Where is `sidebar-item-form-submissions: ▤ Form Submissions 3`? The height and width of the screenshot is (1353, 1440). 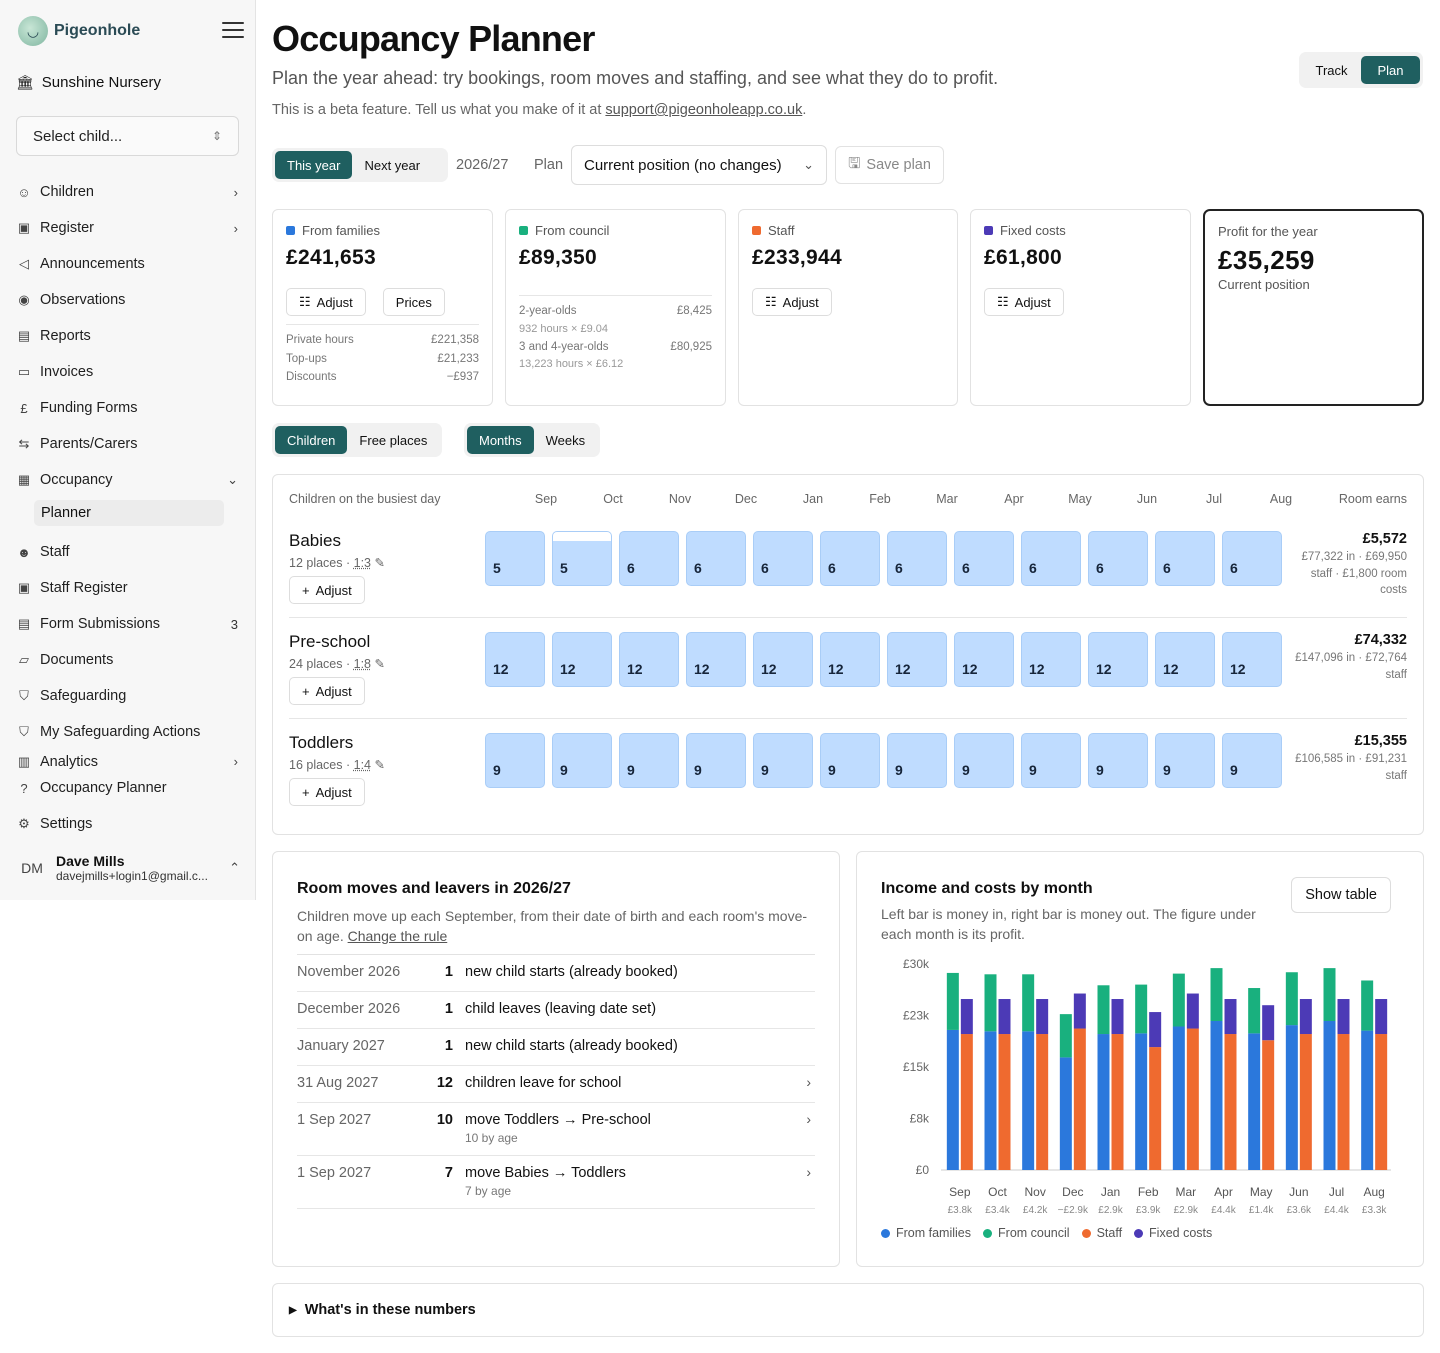 sidebar-item-form-submissions: ▤ Form Submissions 3 is located at coordinates (128, 624).